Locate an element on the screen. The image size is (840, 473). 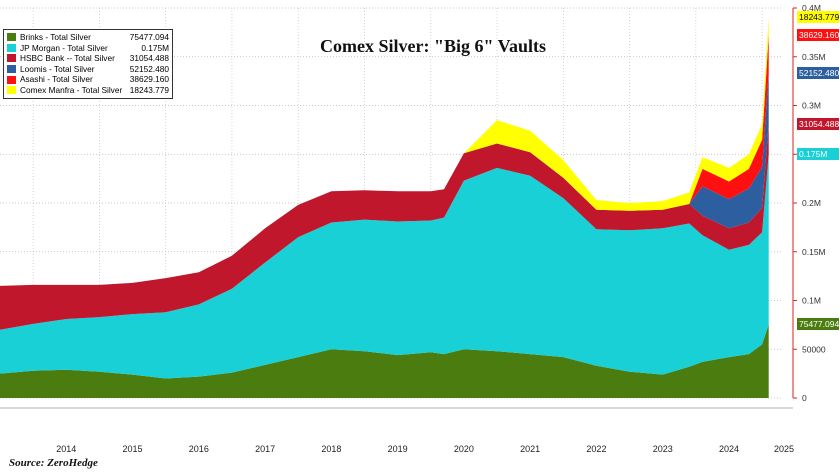
last-value-tag: 31054.488 is located at coordinates (818, 123).